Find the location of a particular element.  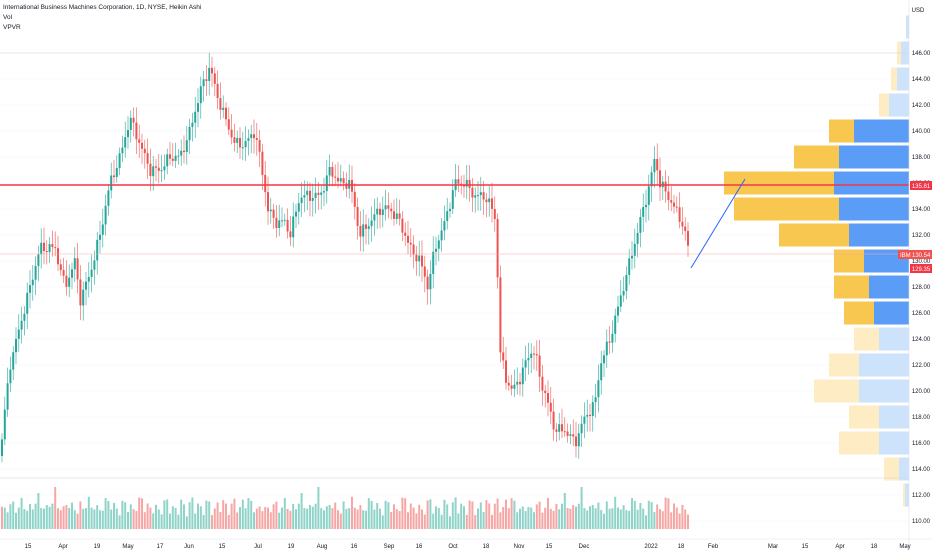

price-tick-label: 130.00 is located at coordinates (921, 262).